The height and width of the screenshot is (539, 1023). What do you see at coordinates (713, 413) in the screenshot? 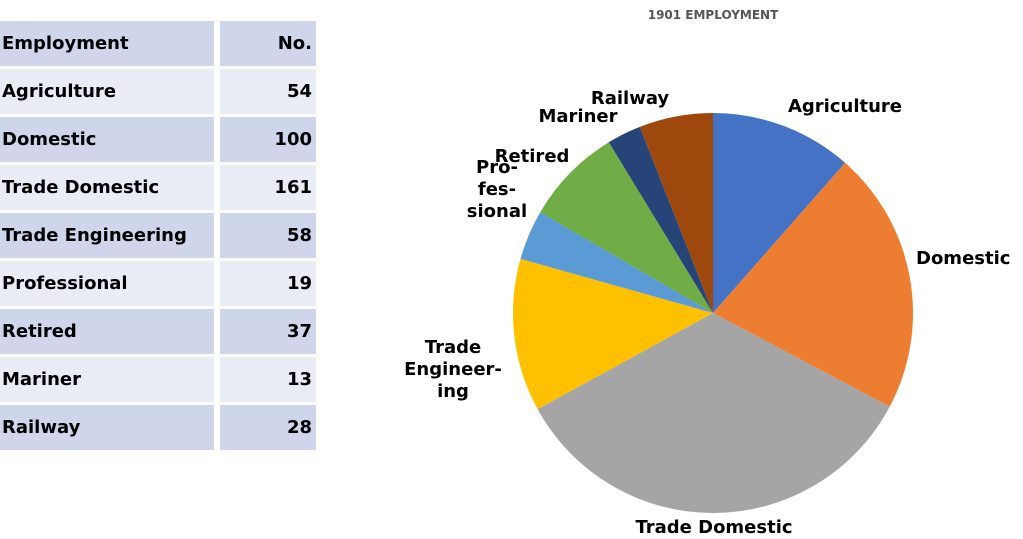
I see `pie-slice-trade-domestic` at bounding box center [713, 413].